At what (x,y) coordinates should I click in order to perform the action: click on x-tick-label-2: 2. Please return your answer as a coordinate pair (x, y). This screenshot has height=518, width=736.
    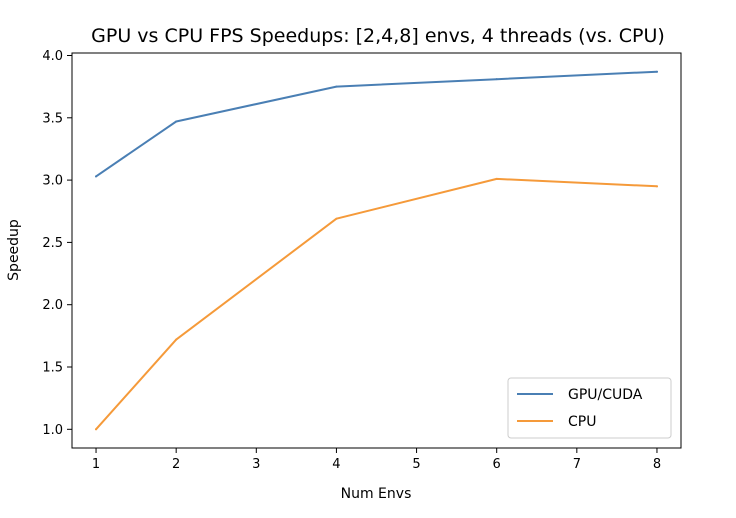
    Looking at the image, I should click on (176, 464).